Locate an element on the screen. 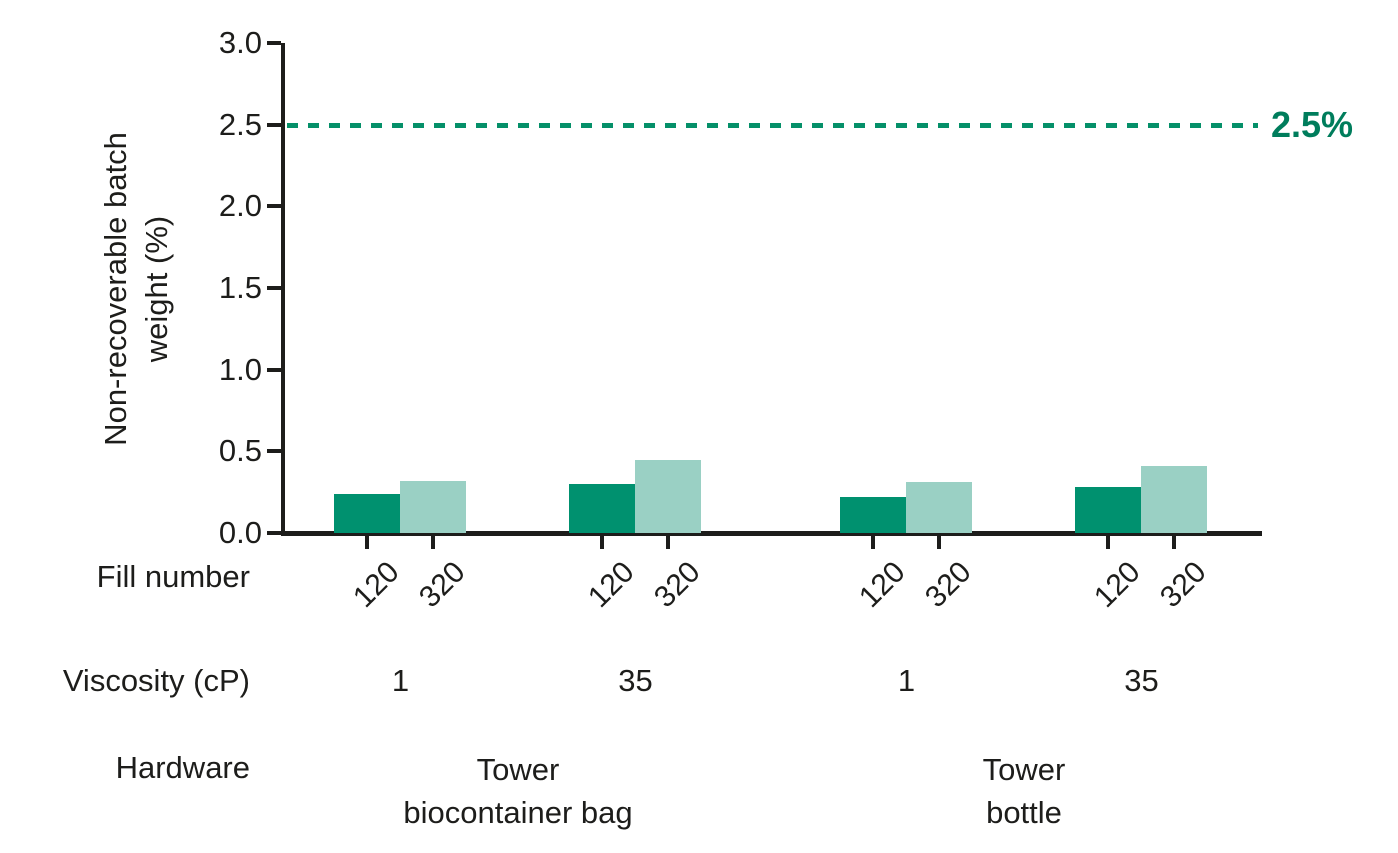  row-header-viscosity: Viscosity (cP) is located at coordinates (156, 680).